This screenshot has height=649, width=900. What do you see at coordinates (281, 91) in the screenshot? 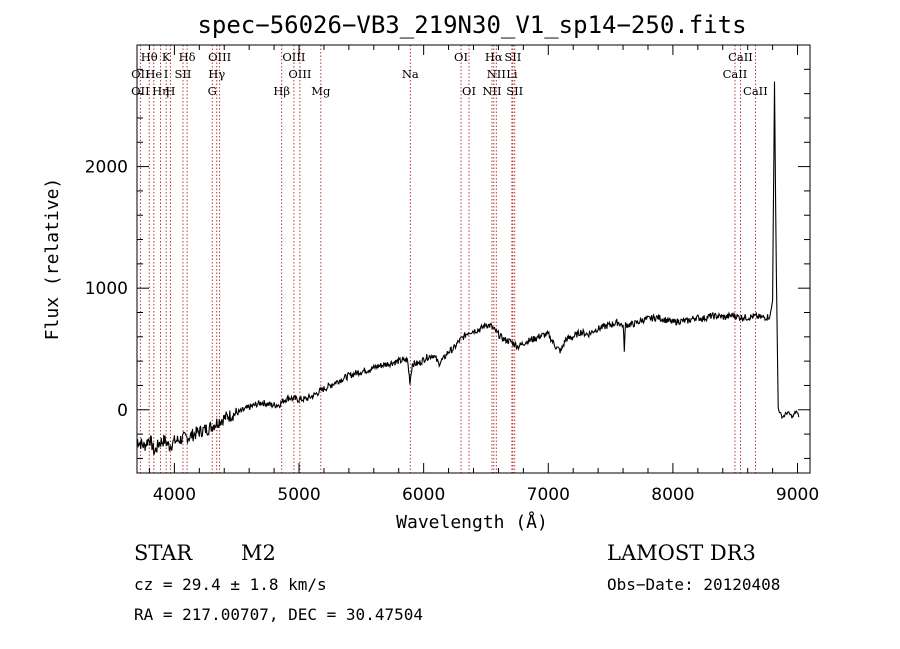
I see `line-marker-label: Hβ` at bounding box center [281, 91].